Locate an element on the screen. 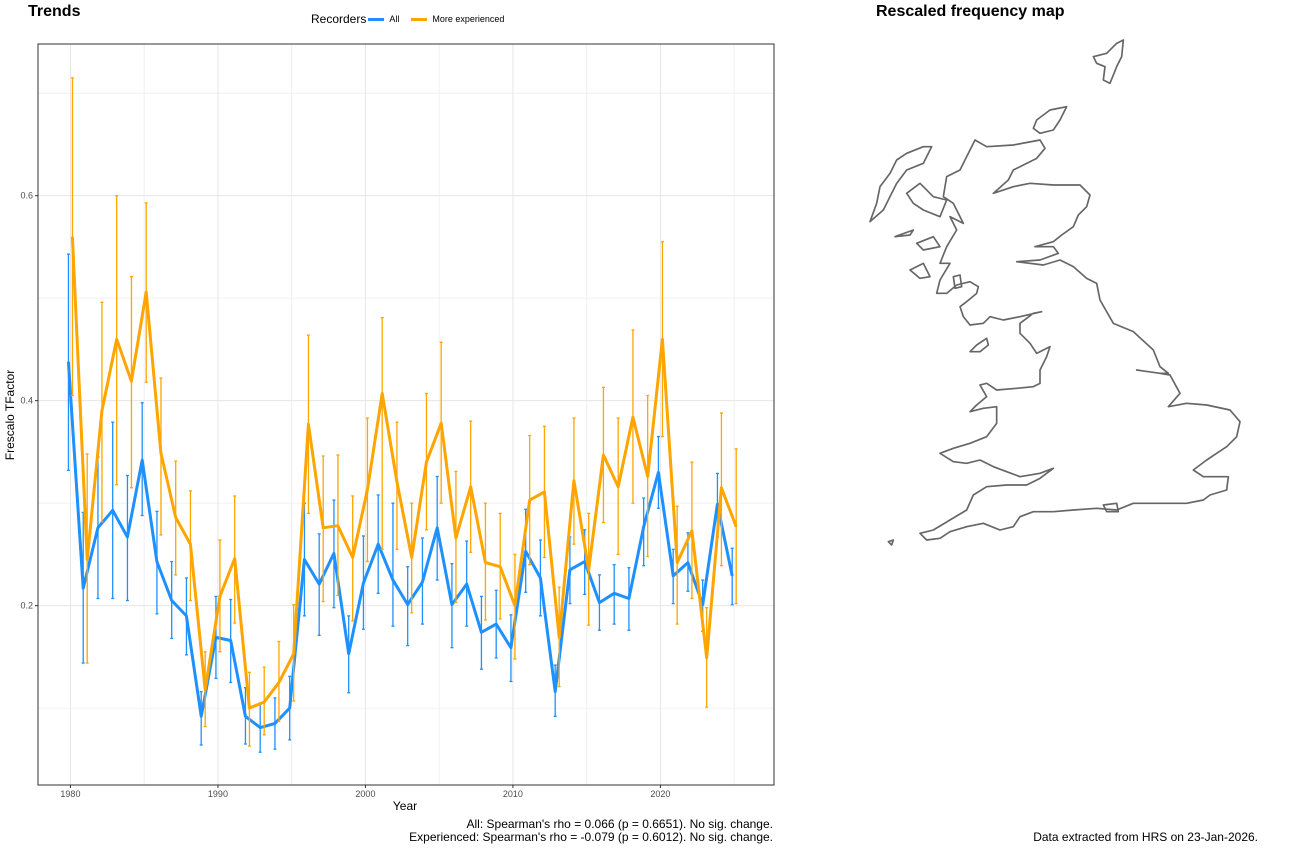 The height and width of the screenshot is (850, 1300). legend-swatch-all is located at coordinates (376, 19).